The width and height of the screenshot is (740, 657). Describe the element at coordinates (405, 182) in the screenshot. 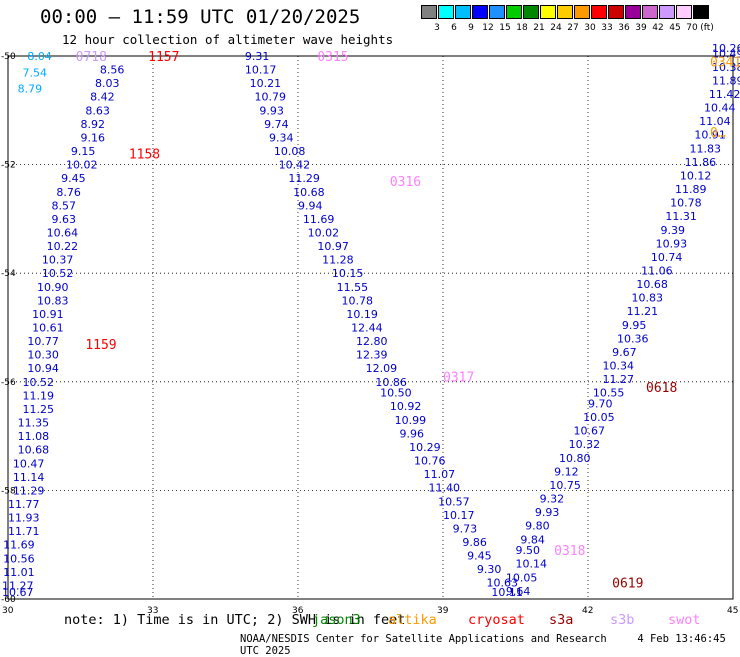

I see `time-label: 0316` at that location.